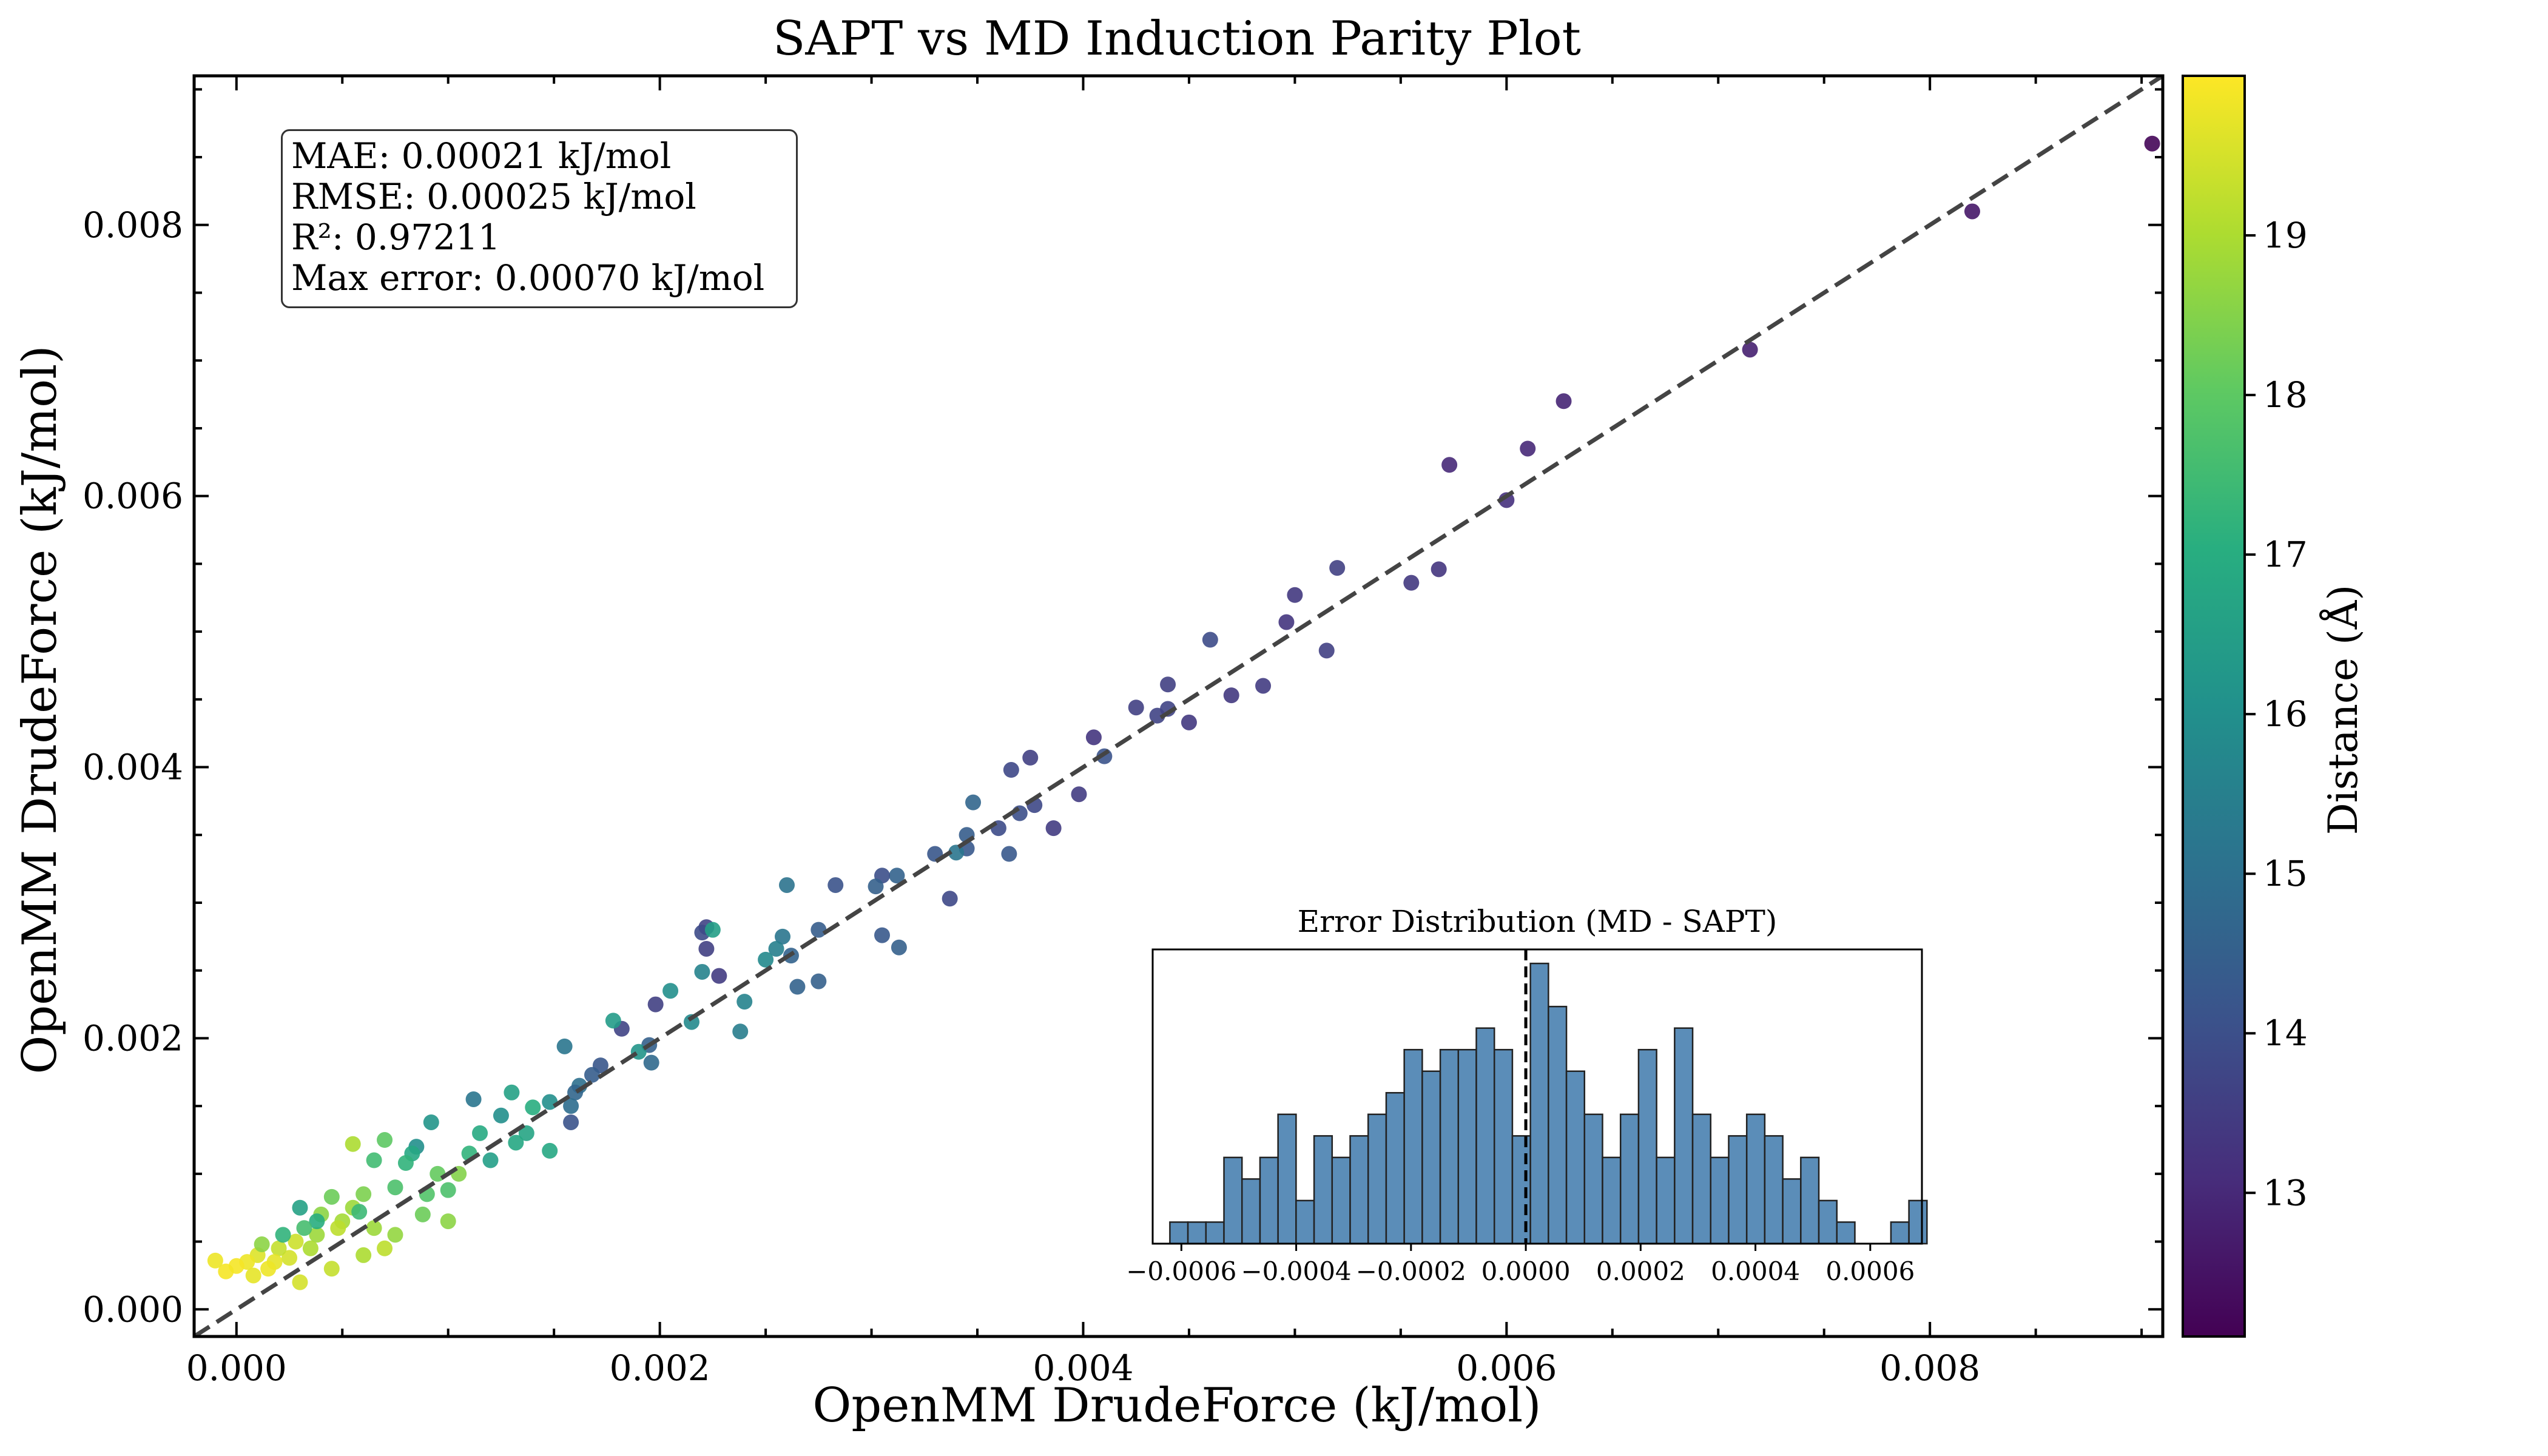  I want to click on y-axis-label: OpenMM DrudeForce (kJ/mol), so click(40, 709).